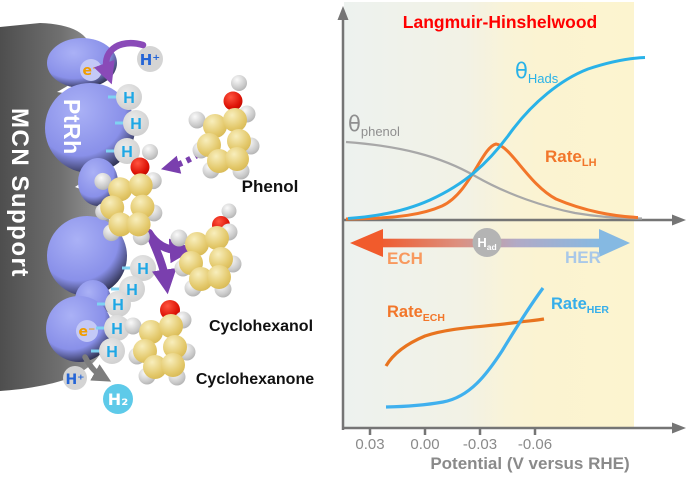 The height and width of the screenshot is (485, 700). What do you see at coordinates (509, 430) in the screenshot?
I see `bottom-x-axis` at bounding box center [509, 430].